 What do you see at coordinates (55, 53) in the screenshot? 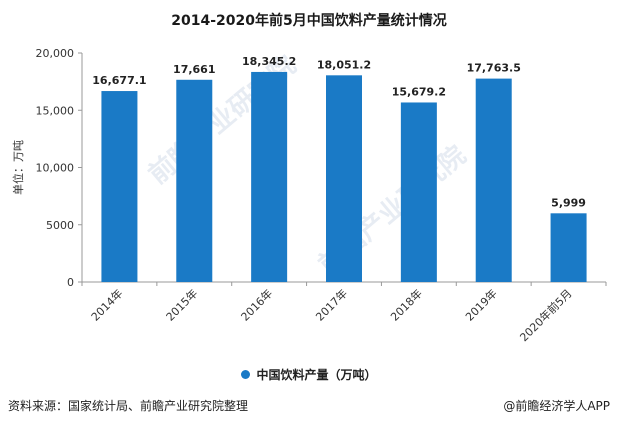
I see `y-tick-label: 20,000` at bounding box center [55, 53].